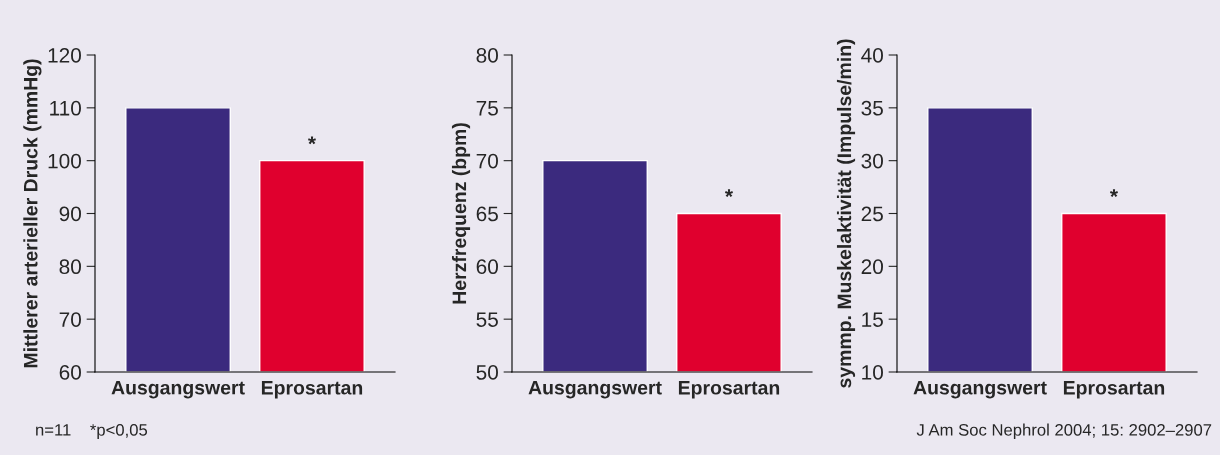 This screenshot has width=1220, height=455. Describe the element at coordinates (872, 161) in the screenshot. I see `y-tick-label: 30` at that location.